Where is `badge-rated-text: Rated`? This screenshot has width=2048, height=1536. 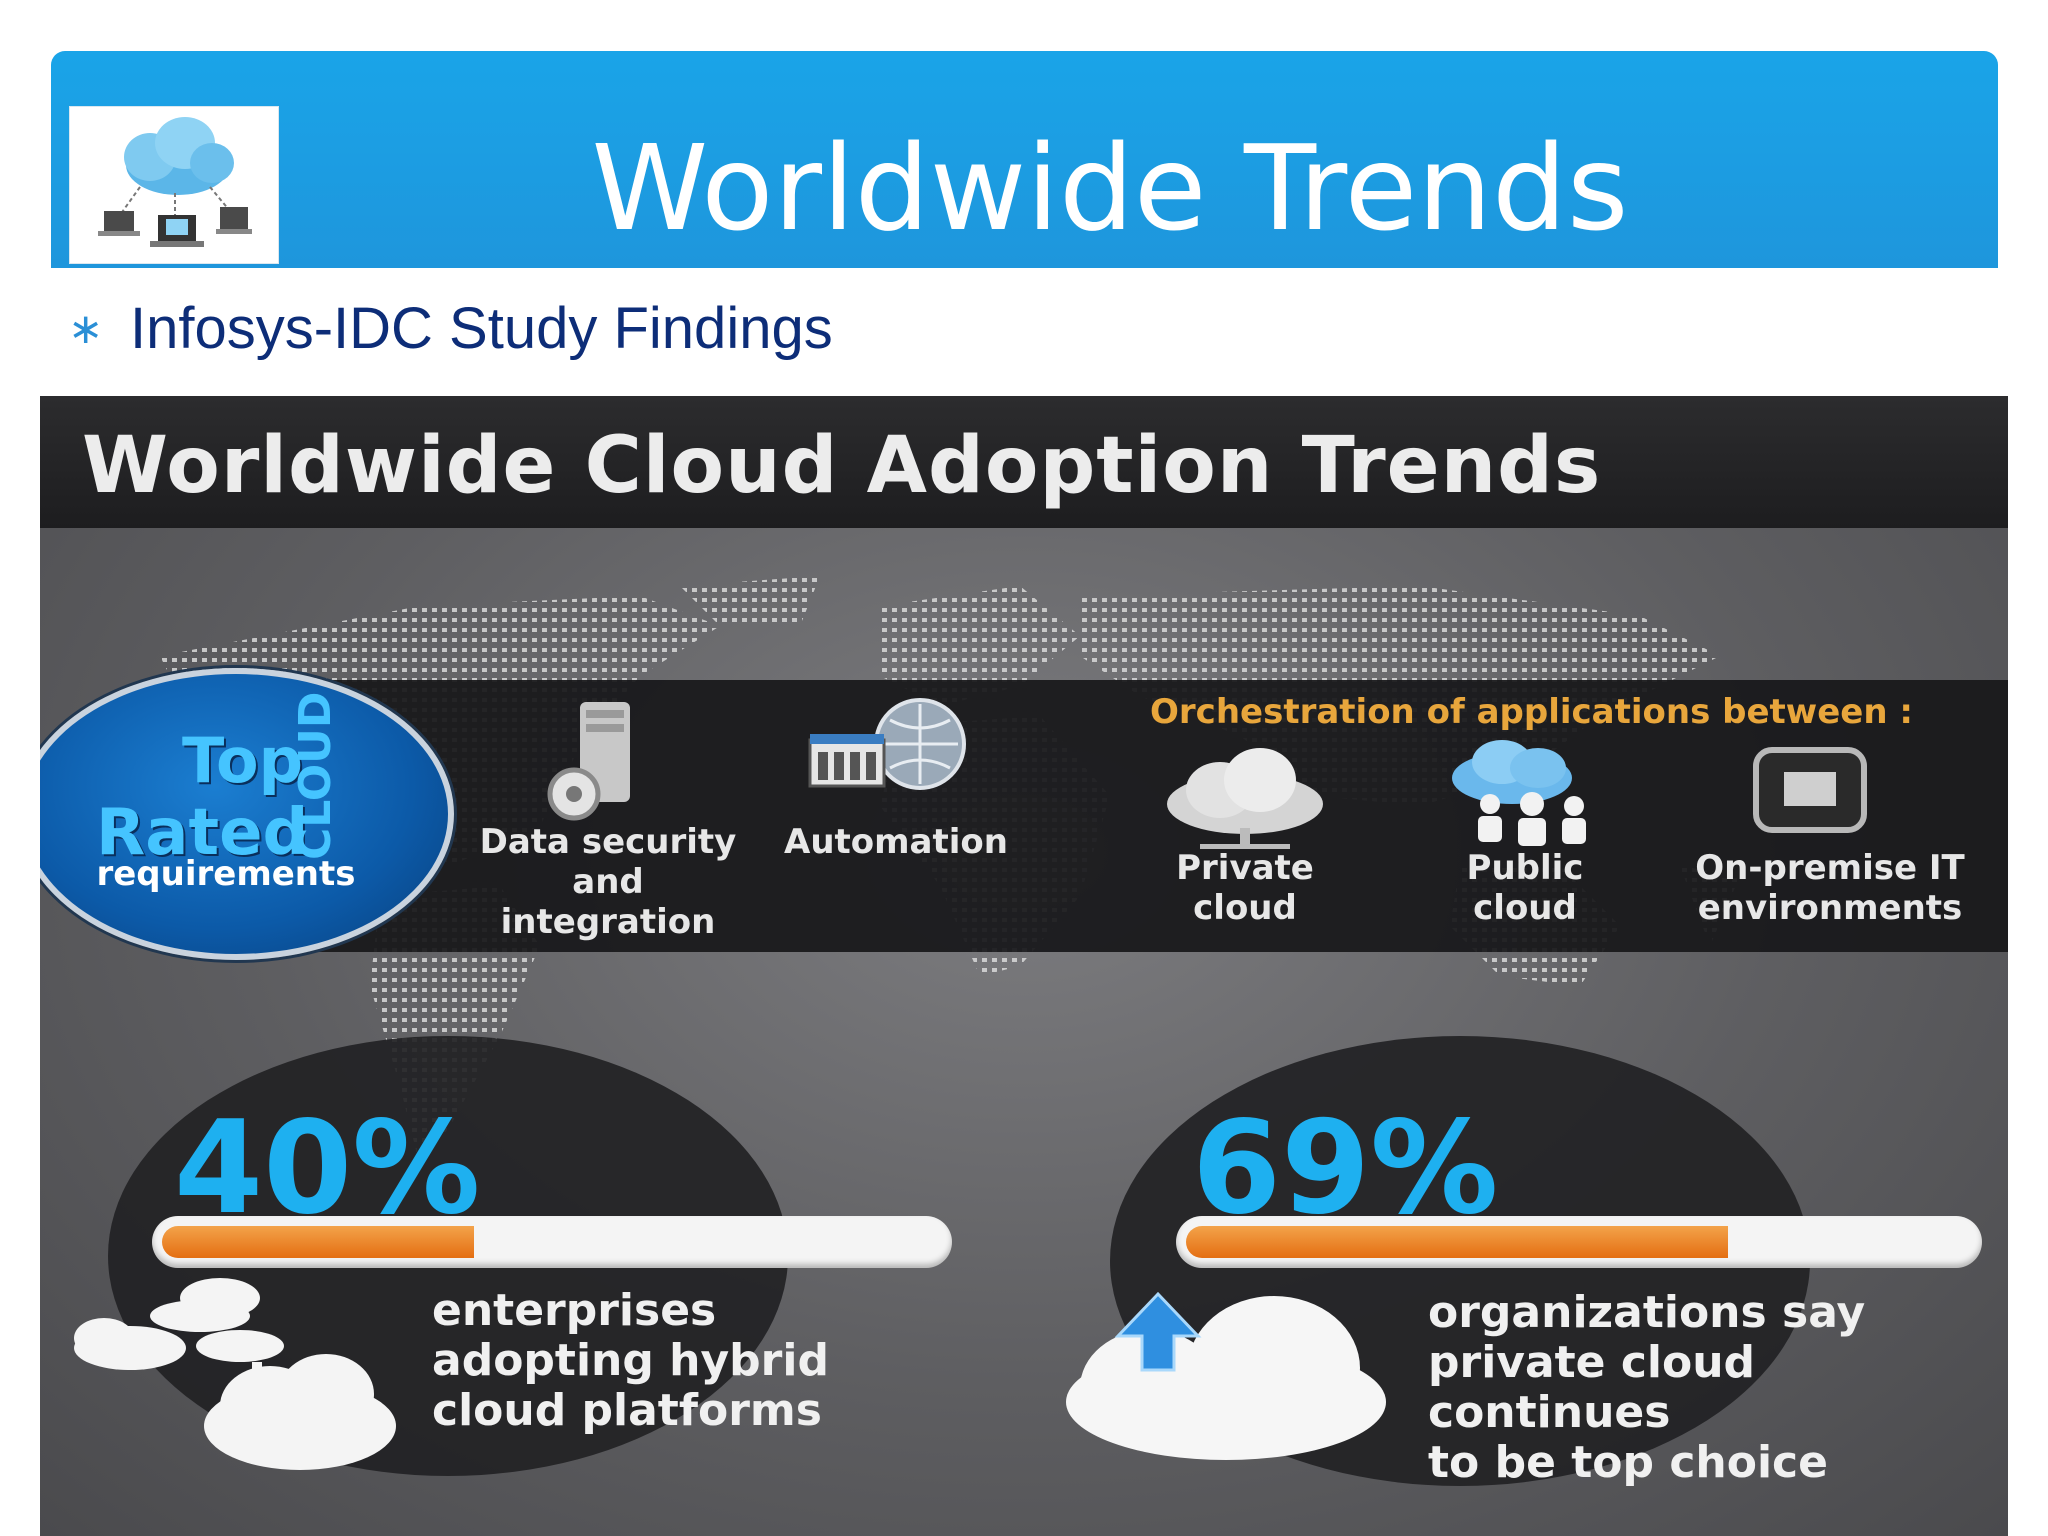 badge-rated-text: Rated is located at coordinates (202, 833).